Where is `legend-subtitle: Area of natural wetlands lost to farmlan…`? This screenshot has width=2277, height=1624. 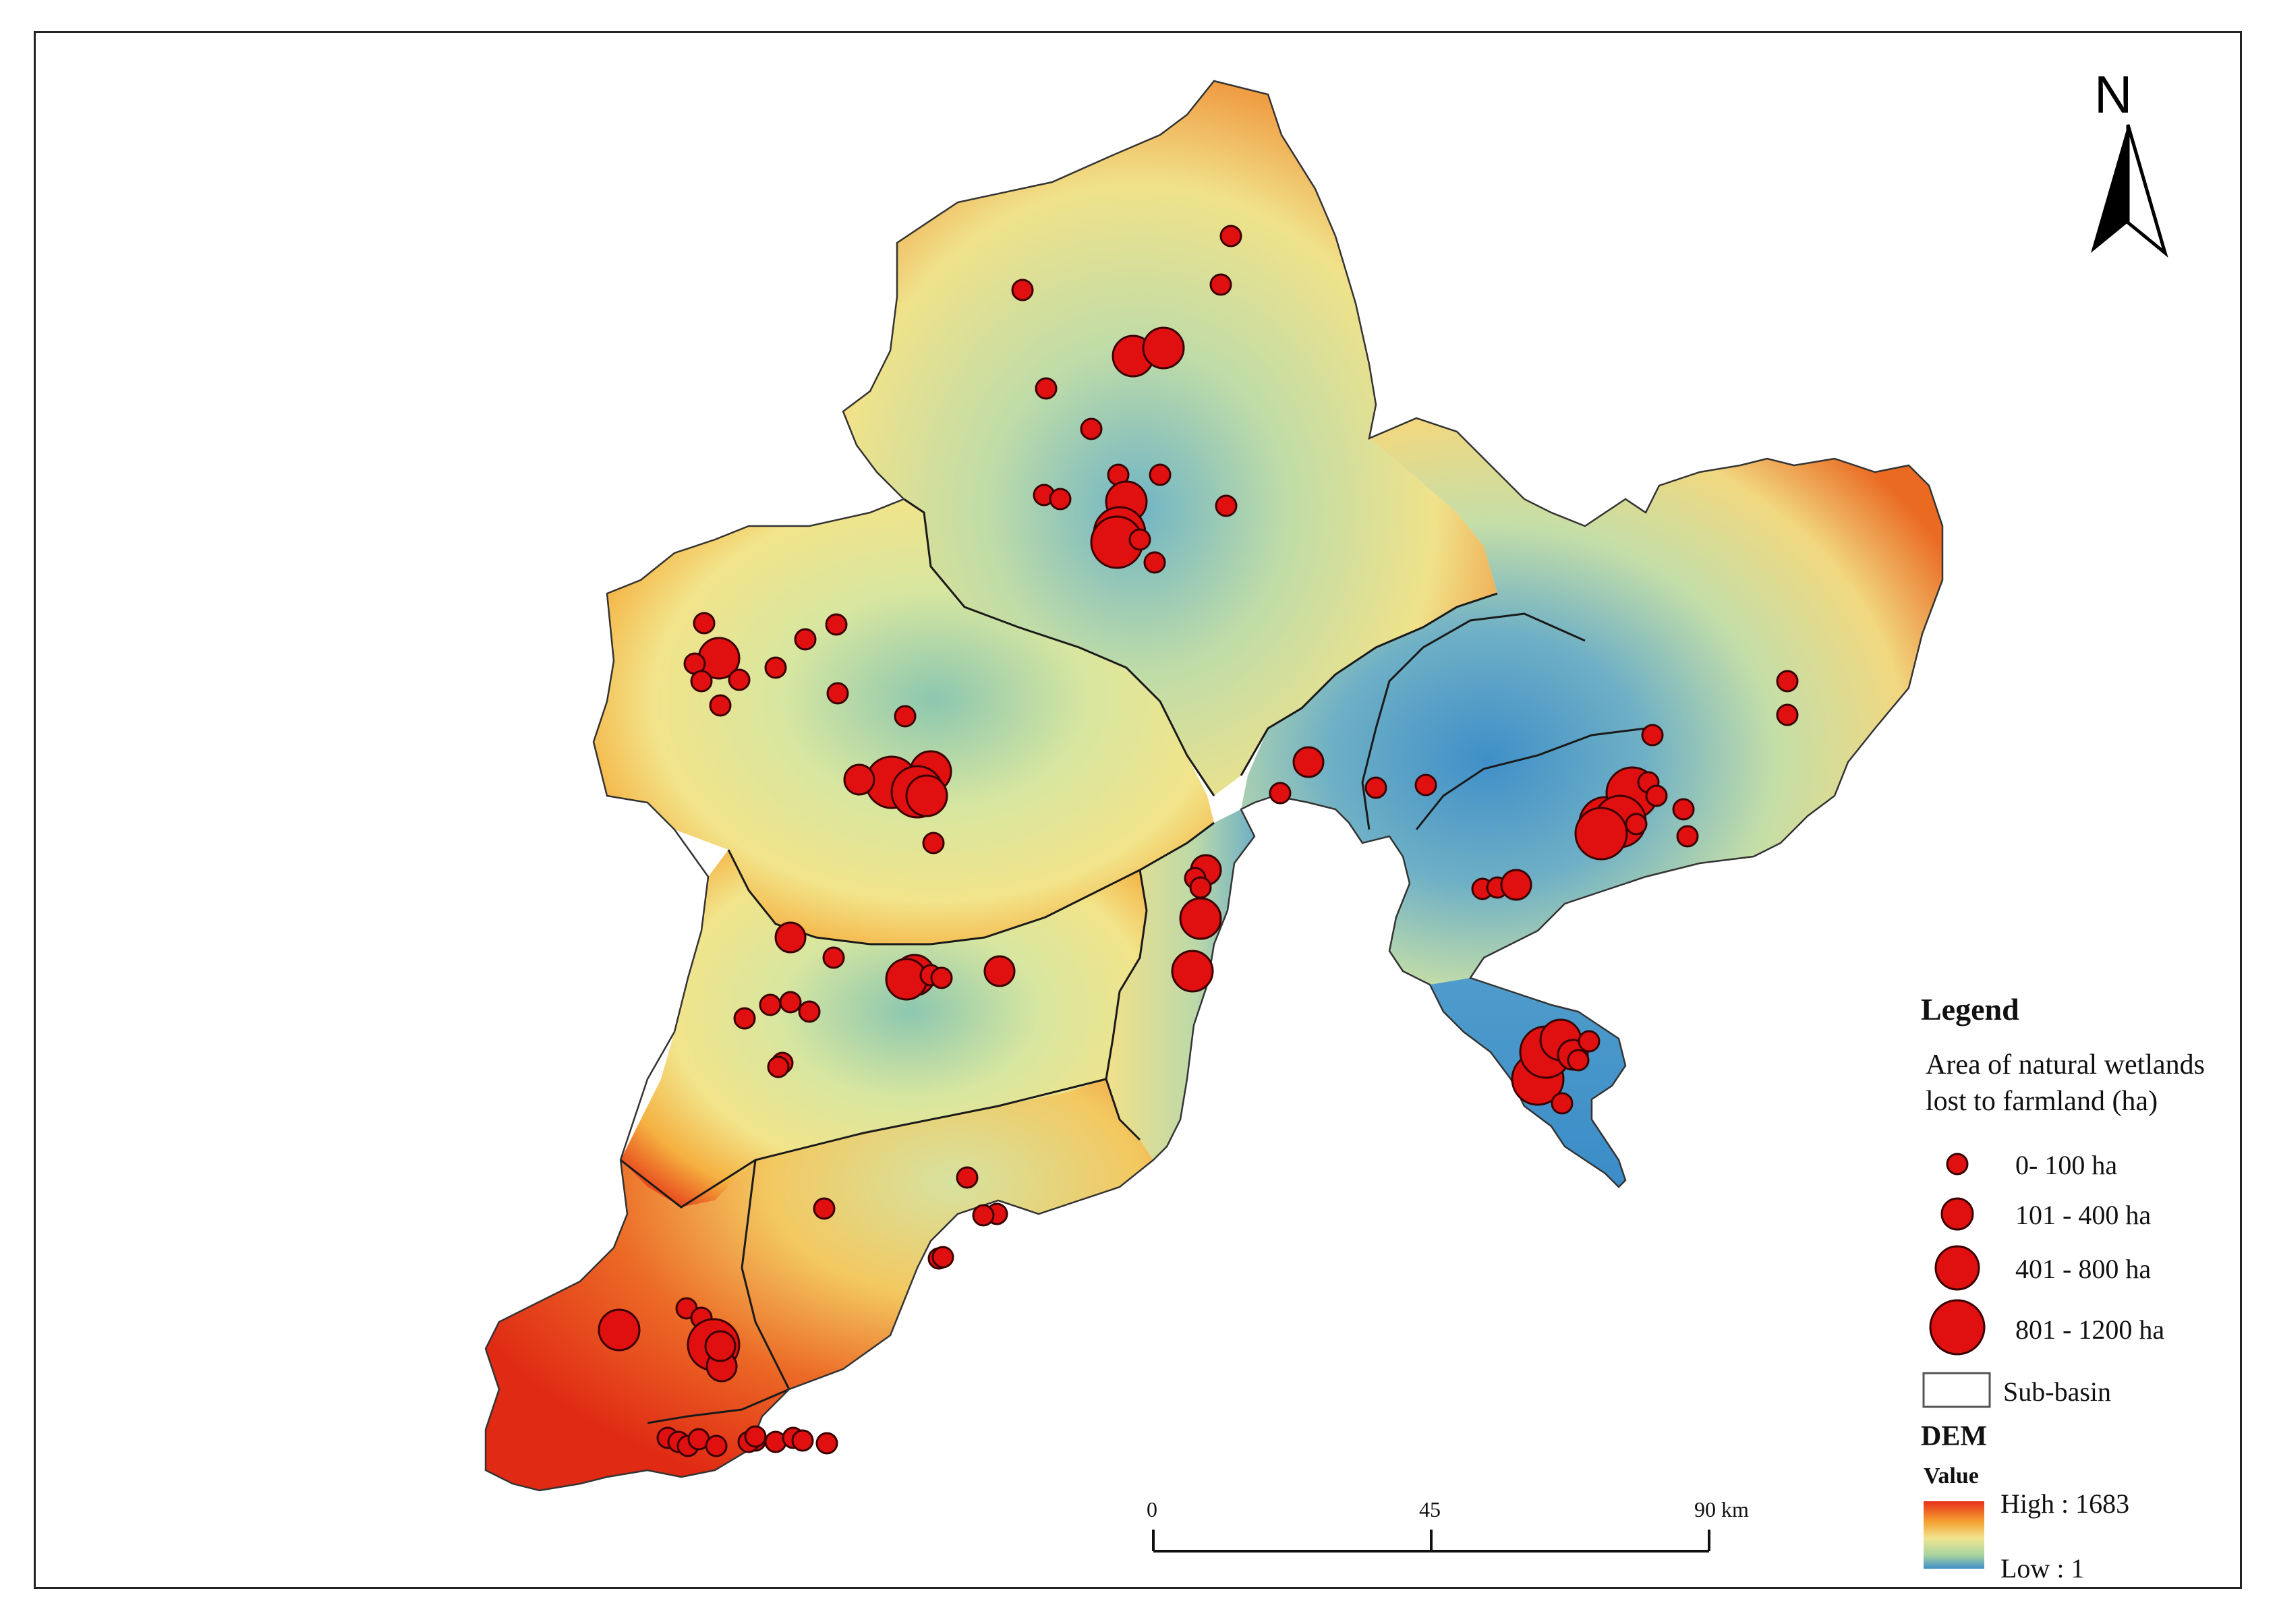 legend-subtitle: Area of natural wetlands lost to farmlan… is located at coordinates (2065, 1083).